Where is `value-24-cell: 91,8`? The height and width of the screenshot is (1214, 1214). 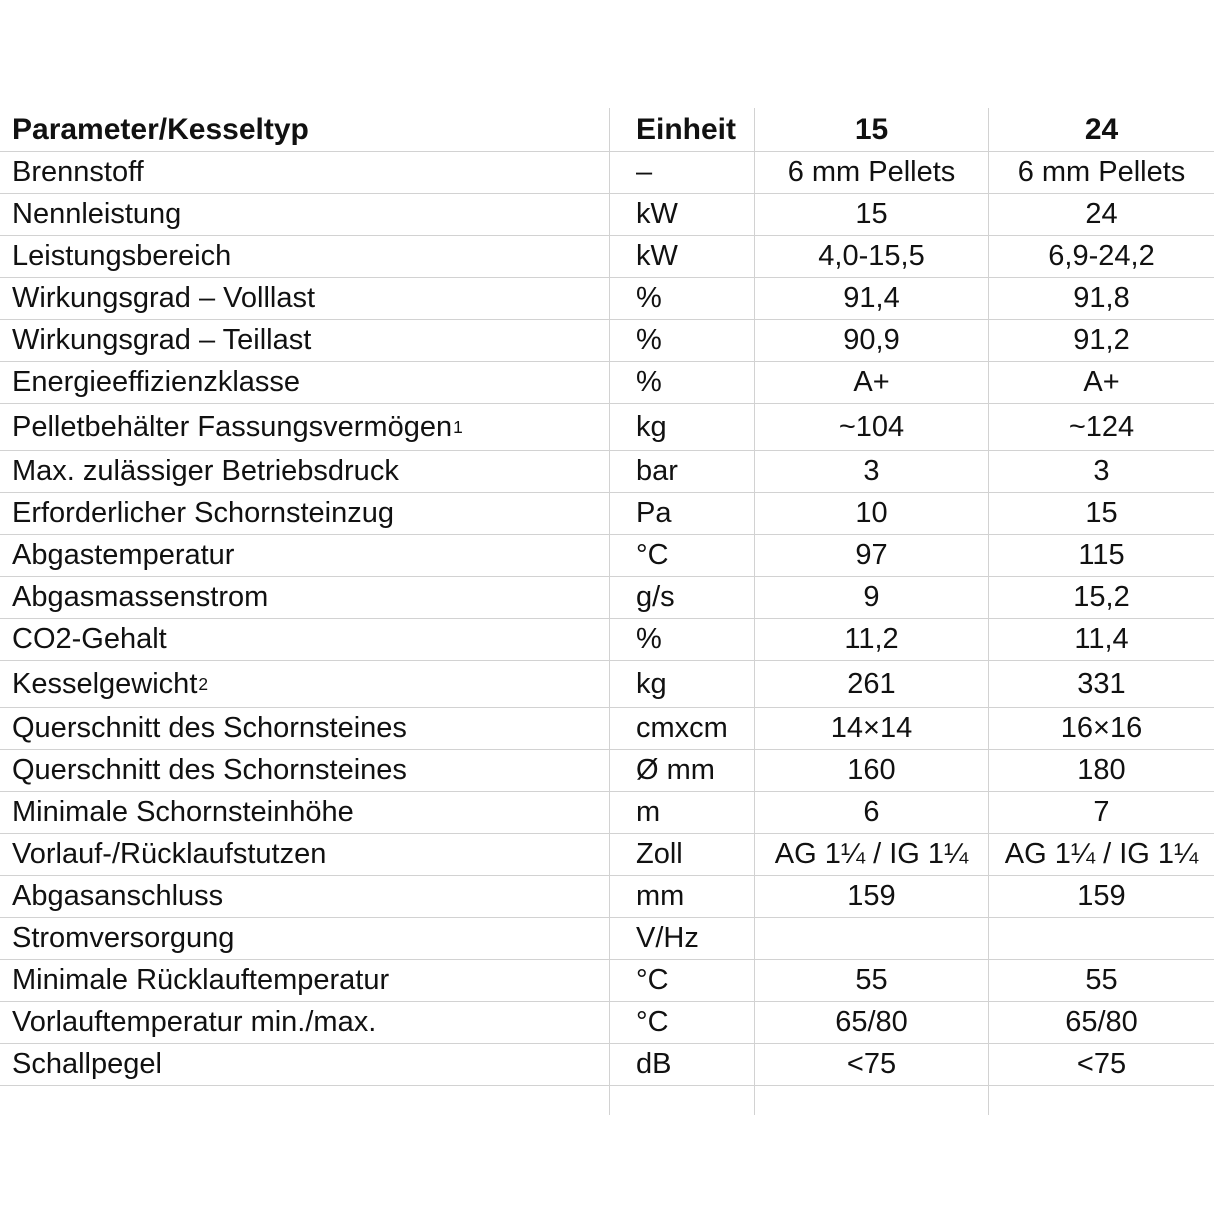
value-24-cell: 91,8 is located at coordinates (1101, 298).